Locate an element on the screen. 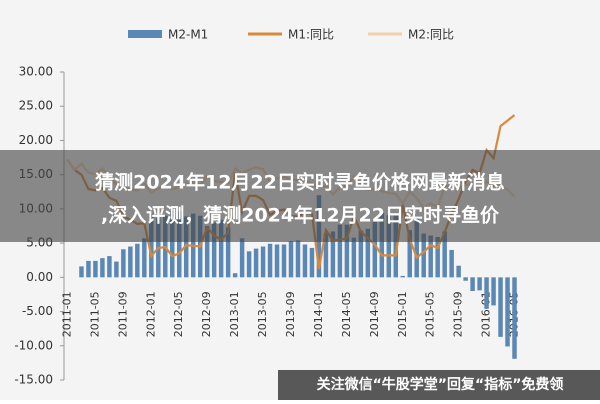 This screenshot has height=404, width=600. watermark: 关注微信“牛股学堂”回复“指标”免费领 is located at coordinates (440, 384).